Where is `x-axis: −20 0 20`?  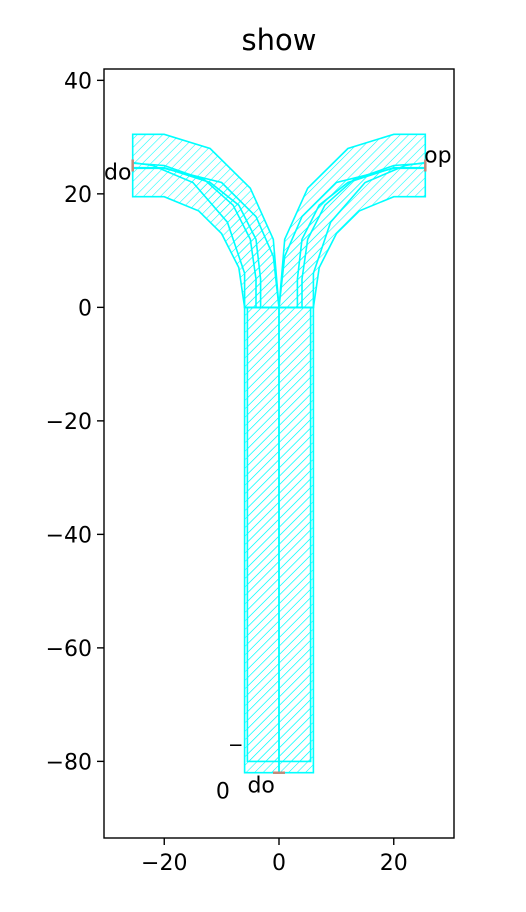
x-axis: −20 0 20 is located at coordinates (274, 857).